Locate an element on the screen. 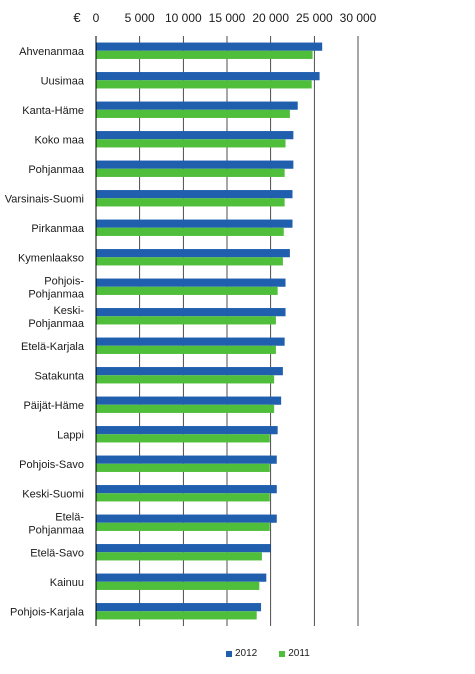  category-label-line: Etelä-Savo is located at coordinates (57, 553).